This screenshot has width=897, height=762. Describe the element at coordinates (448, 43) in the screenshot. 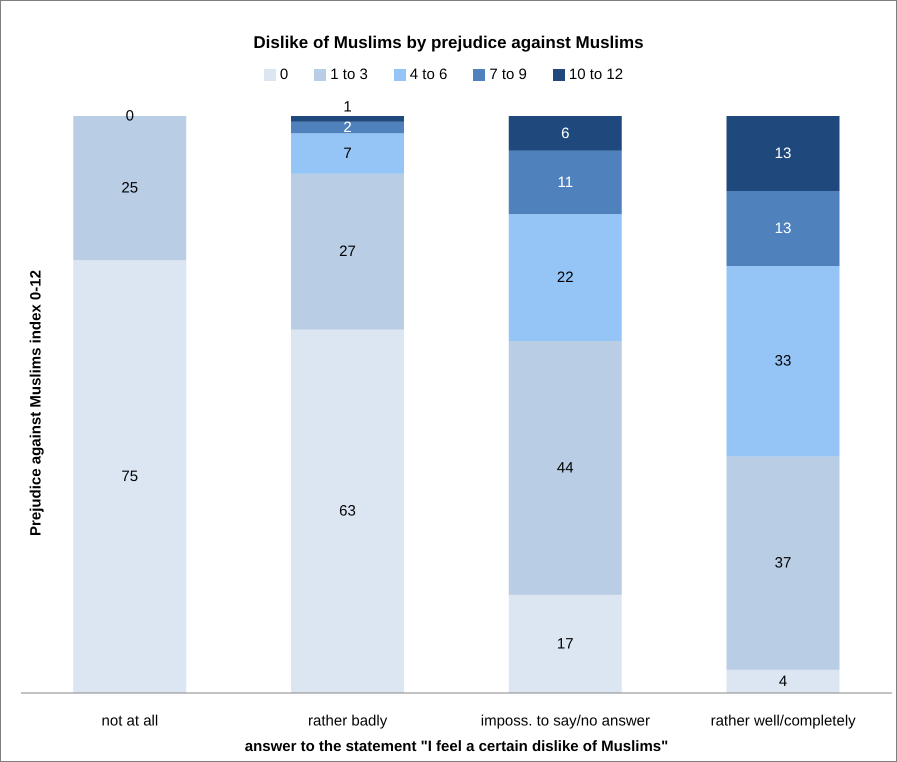

I see `chart-title: Dislike of Muslims by prejudice against Muslims` at that location.